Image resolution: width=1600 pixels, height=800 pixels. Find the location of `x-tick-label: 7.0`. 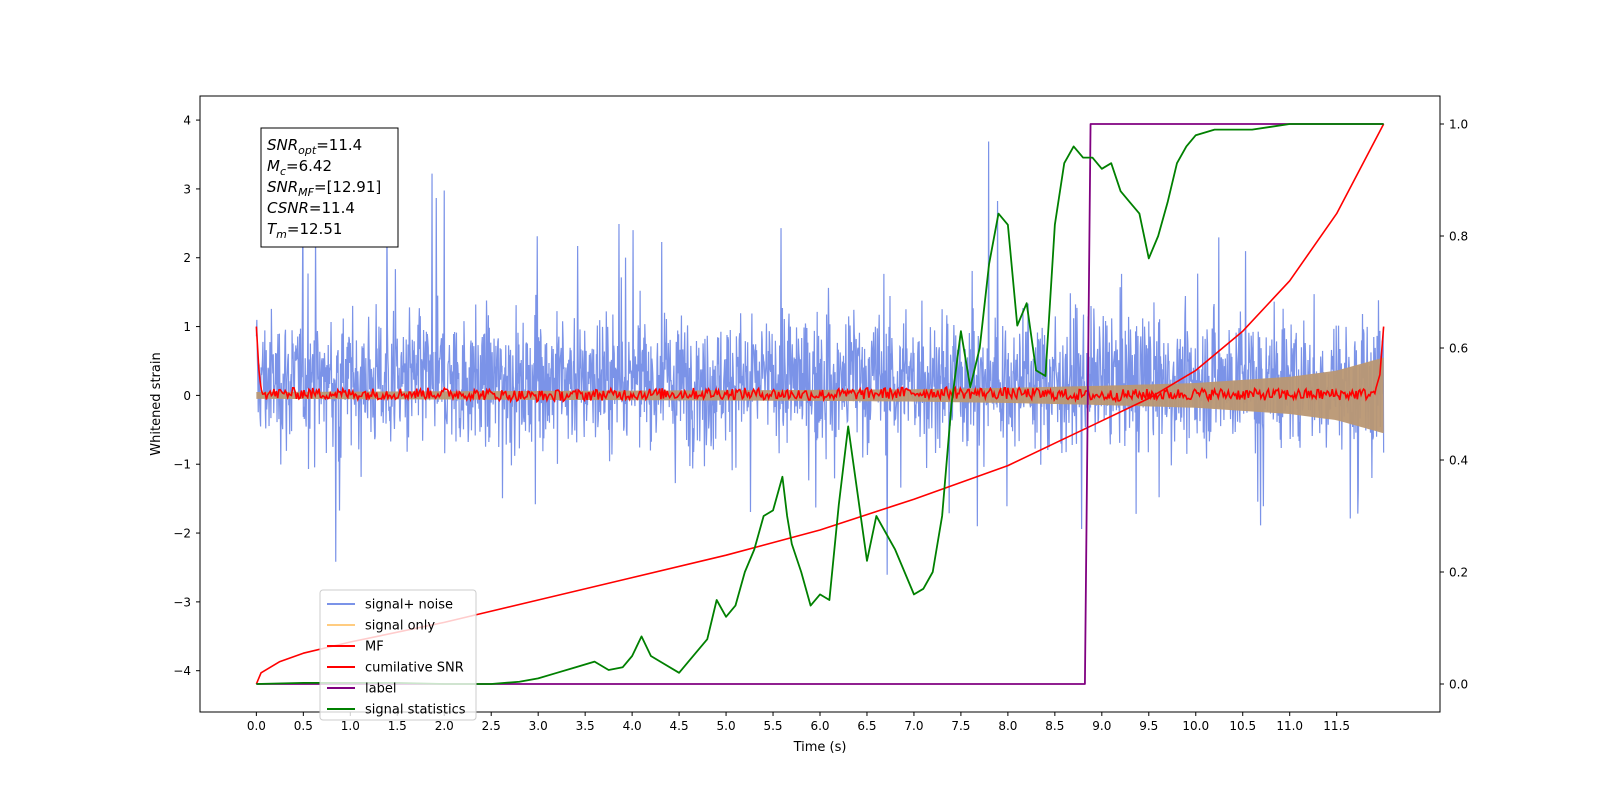

x-tick-label: 7.0 is located at coordinates (913, 726).